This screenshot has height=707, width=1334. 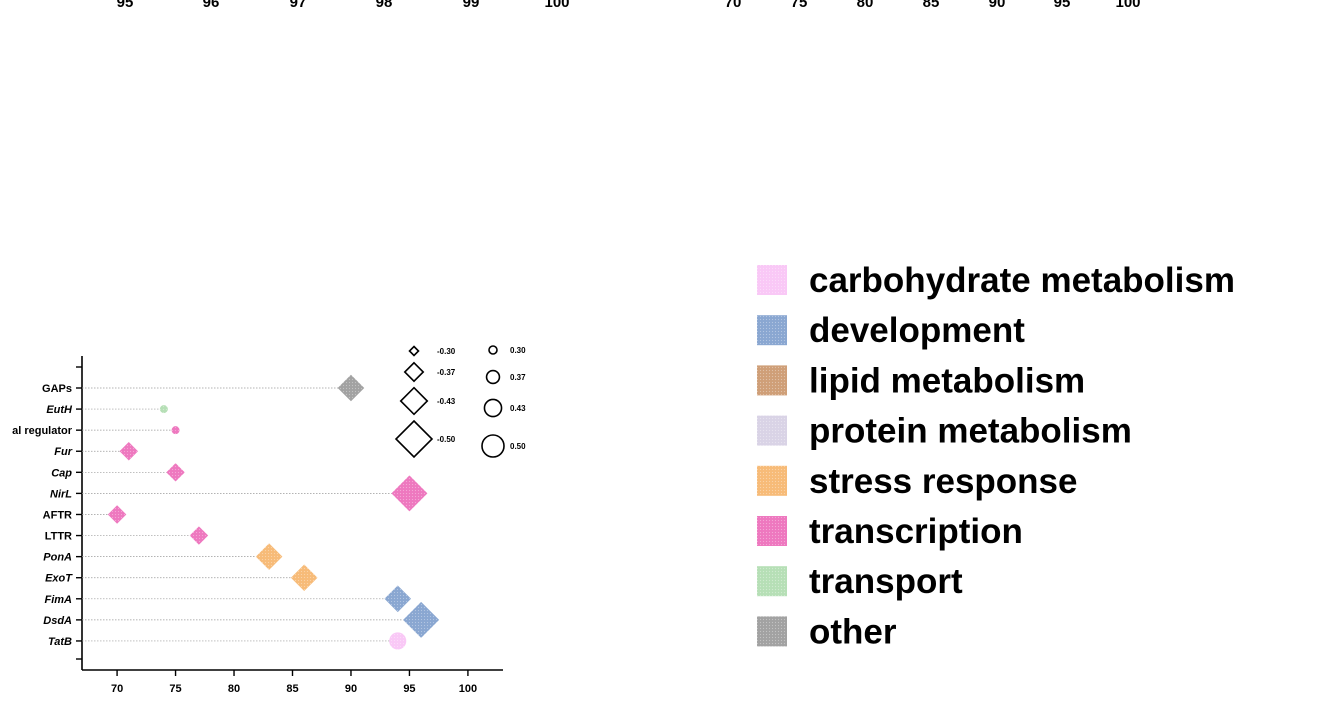 What do you see at coordinates (199, 535) in the screenshot?
I see `data-point-lttr-texture` at bounding box center [199, 535].